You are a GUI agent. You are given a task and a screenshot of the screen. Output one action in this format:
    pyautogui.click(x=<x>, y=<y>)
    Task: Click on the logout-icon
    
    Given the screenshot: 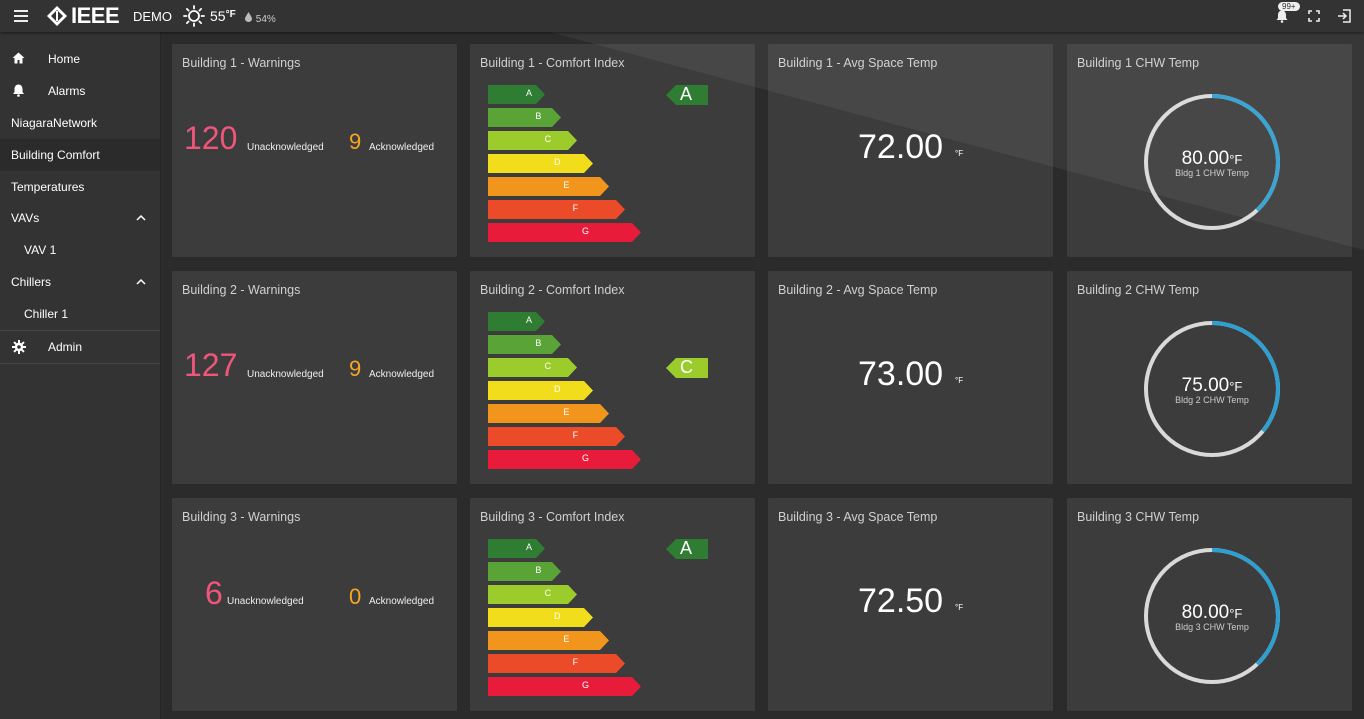 What is the action you would take?
    pyautogui.click(x=1344, y=16)
    